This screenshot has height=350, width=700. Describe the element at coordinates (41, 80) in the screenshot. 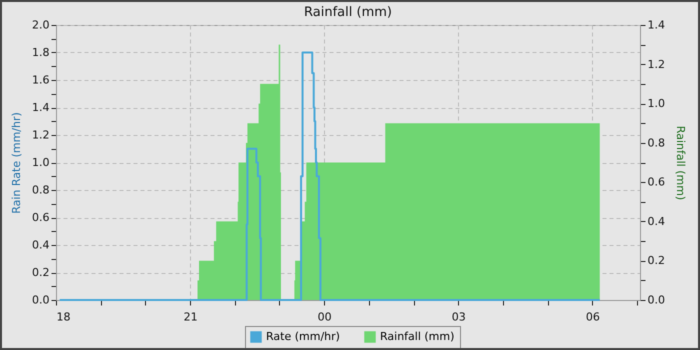

I see `y-tick-label: 1.6` at that location.